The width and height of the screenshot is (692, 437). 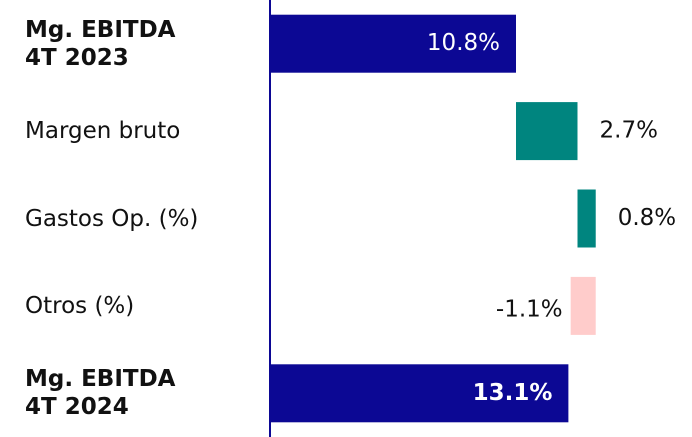 What do you see at coordinates (100, 393) in the screenshot?
I see `category-label: Mg. EBITDA 4T 2024` at bounding box center [100, 393].